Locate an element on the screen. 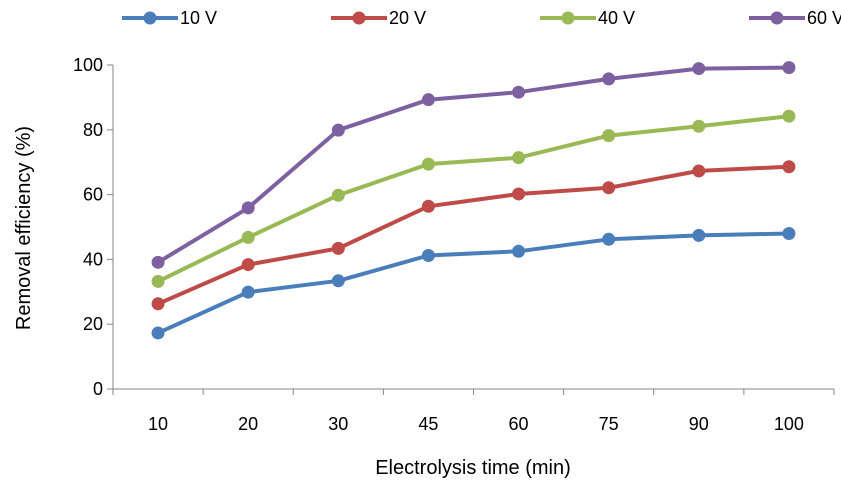  legend-label-60v: 60 V is located at coordinates (824, 18).